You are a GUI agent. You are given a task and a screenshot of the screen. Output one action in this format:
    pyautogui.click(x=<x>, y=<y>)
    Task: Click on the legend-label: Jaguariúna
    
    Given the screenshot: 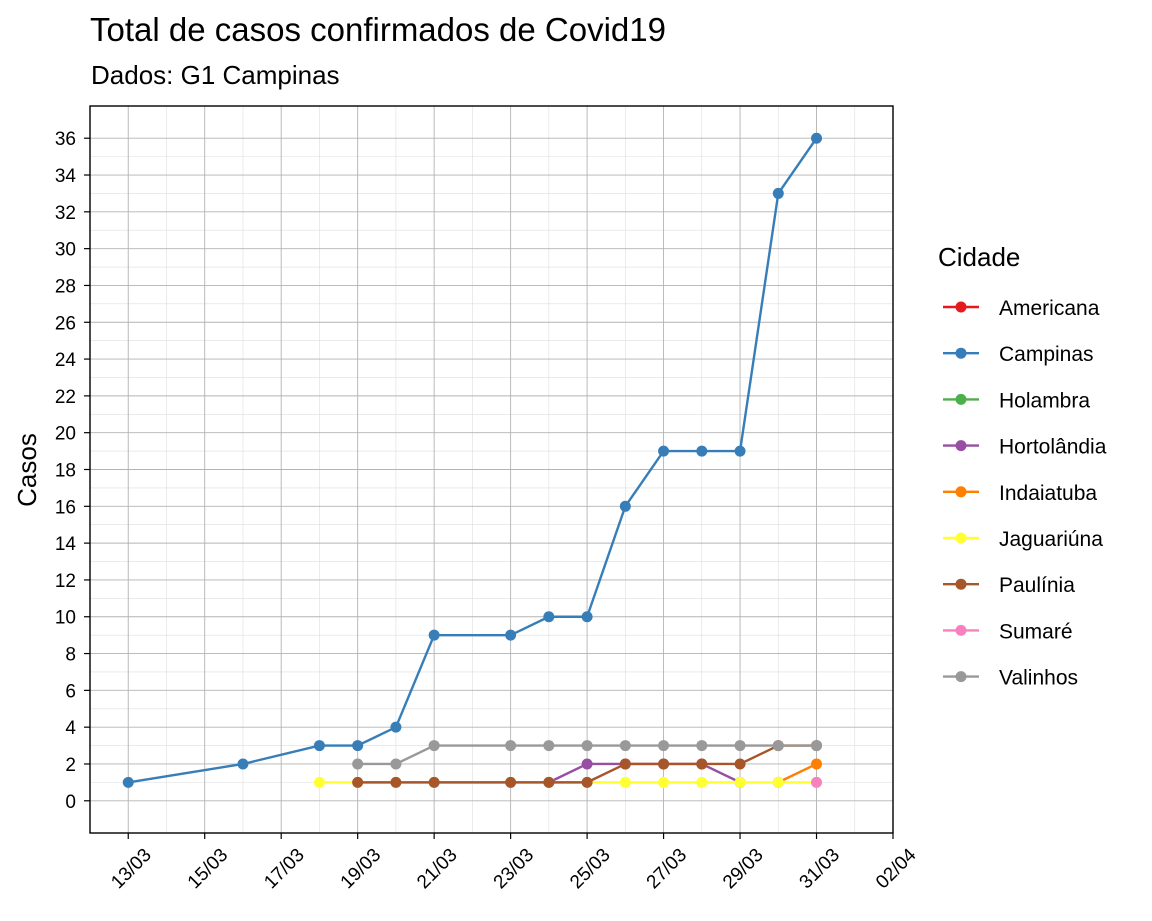 What is the action you would take?
    pyautogui.click(x=1051, y=539)
    